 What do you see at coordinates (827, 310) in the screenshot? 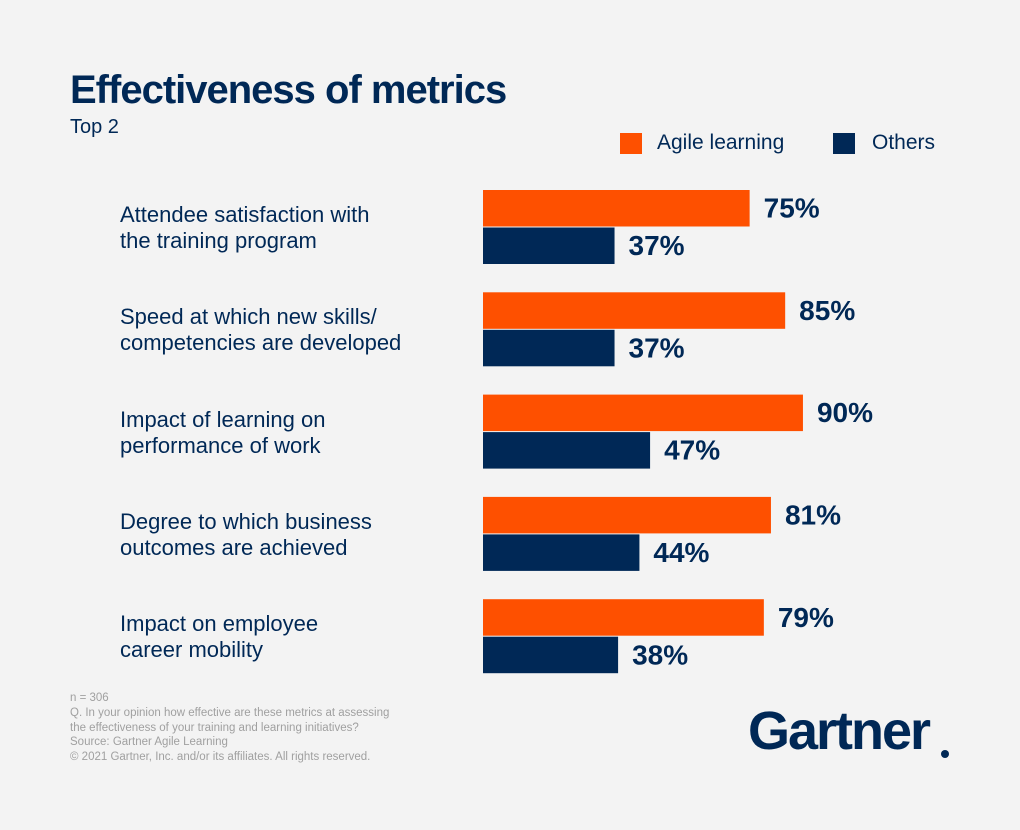
I see `value-label: 85%` at bounding box center [827, 310].